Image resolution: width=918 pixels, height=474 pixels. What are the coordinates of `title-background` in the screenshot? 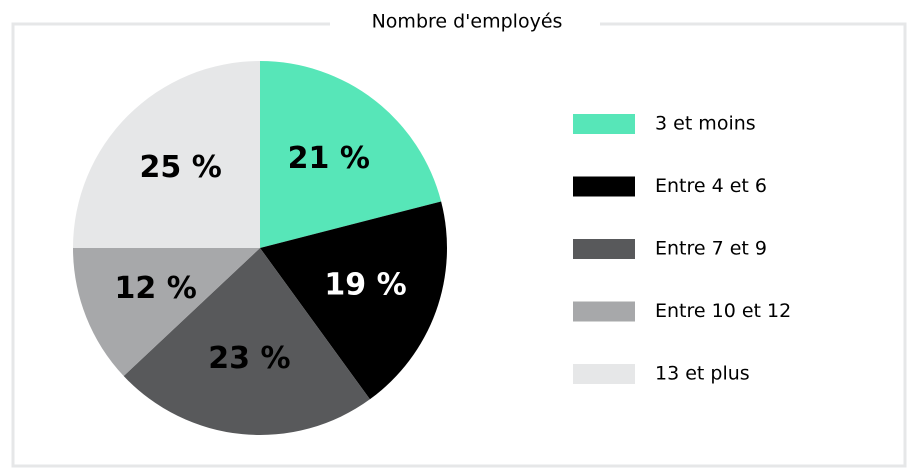 It's located at (465, 23).